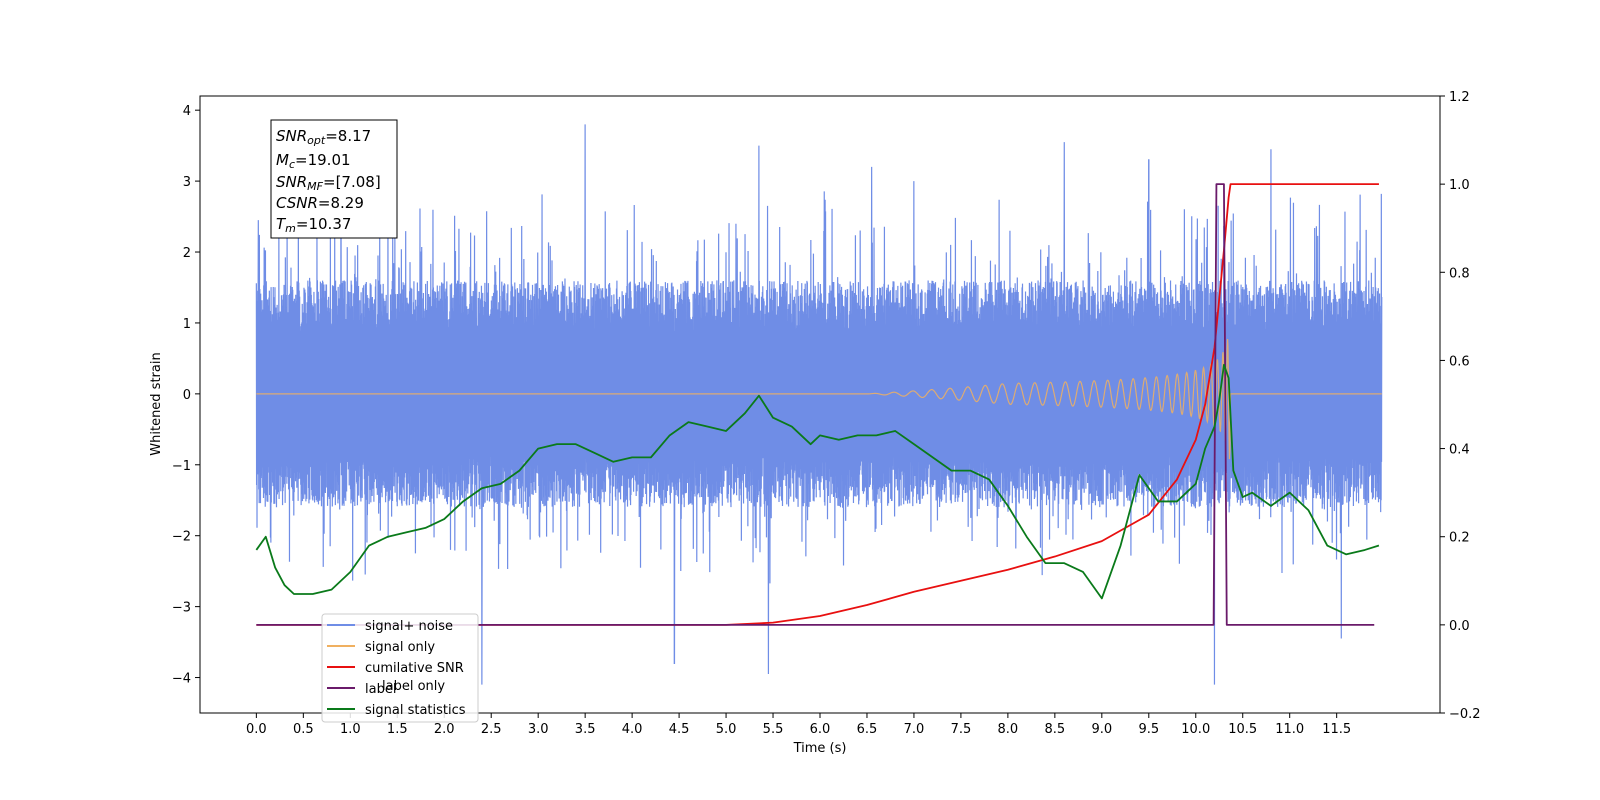  What do you see at coordinates (1101, 729) in the screenshot?
I see `x-tick-label: 9.0` at bounding box center [1101, 729].